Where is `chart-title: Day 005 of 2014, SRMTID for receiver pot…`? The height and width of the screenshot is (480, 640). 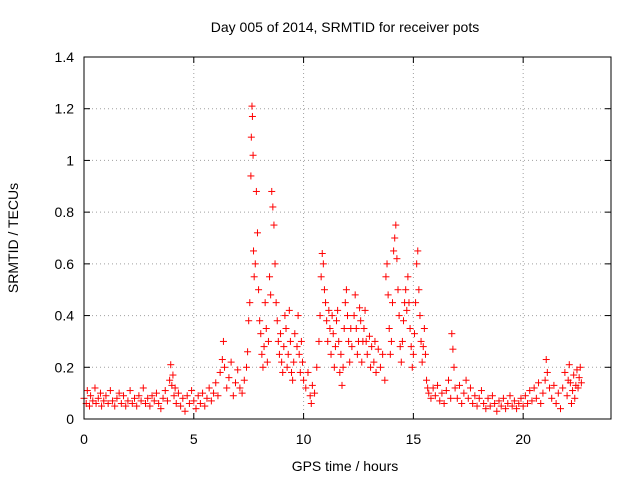
chart-title: Day 005 of 2014, SRMTID for receiver pot… is located at coordinates (345, 27).